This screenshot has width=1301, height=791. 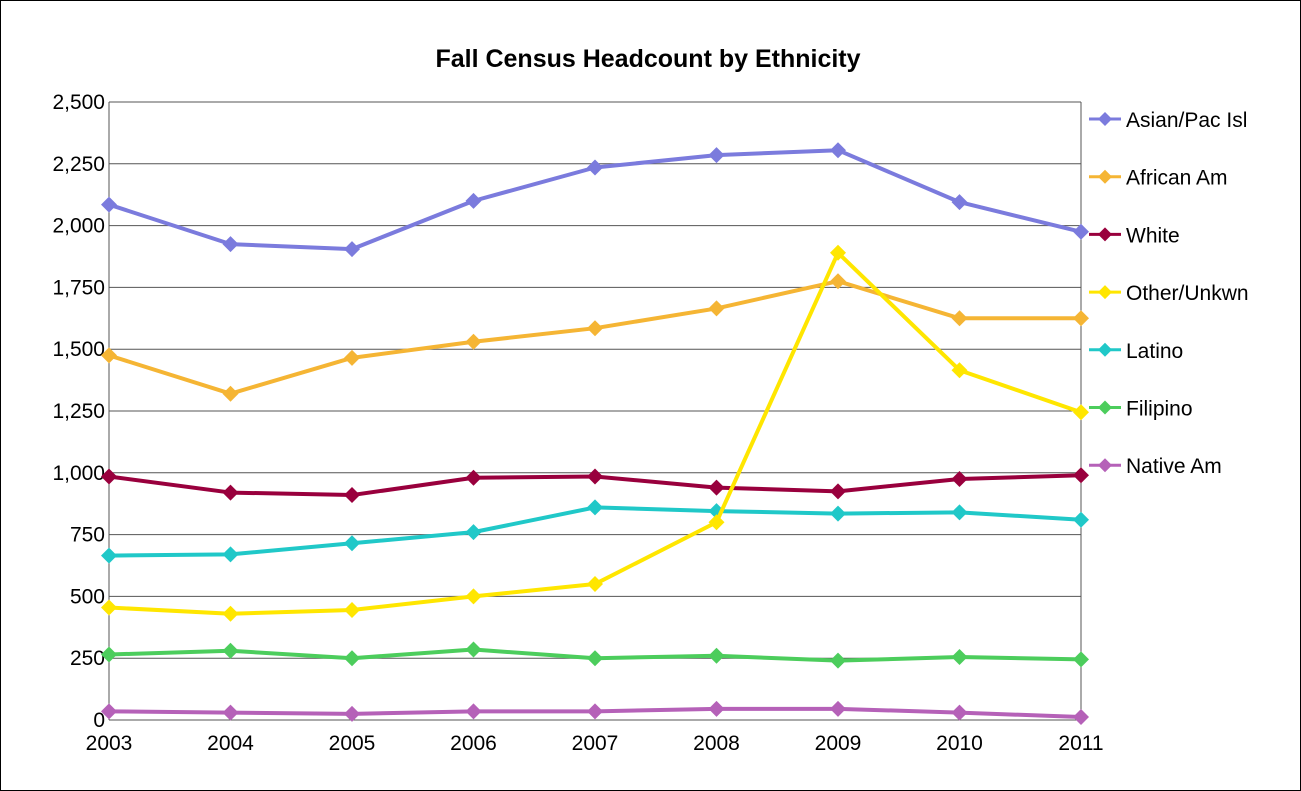 I want to click on x-tick-label: 2007, so click(x=595, y=743).